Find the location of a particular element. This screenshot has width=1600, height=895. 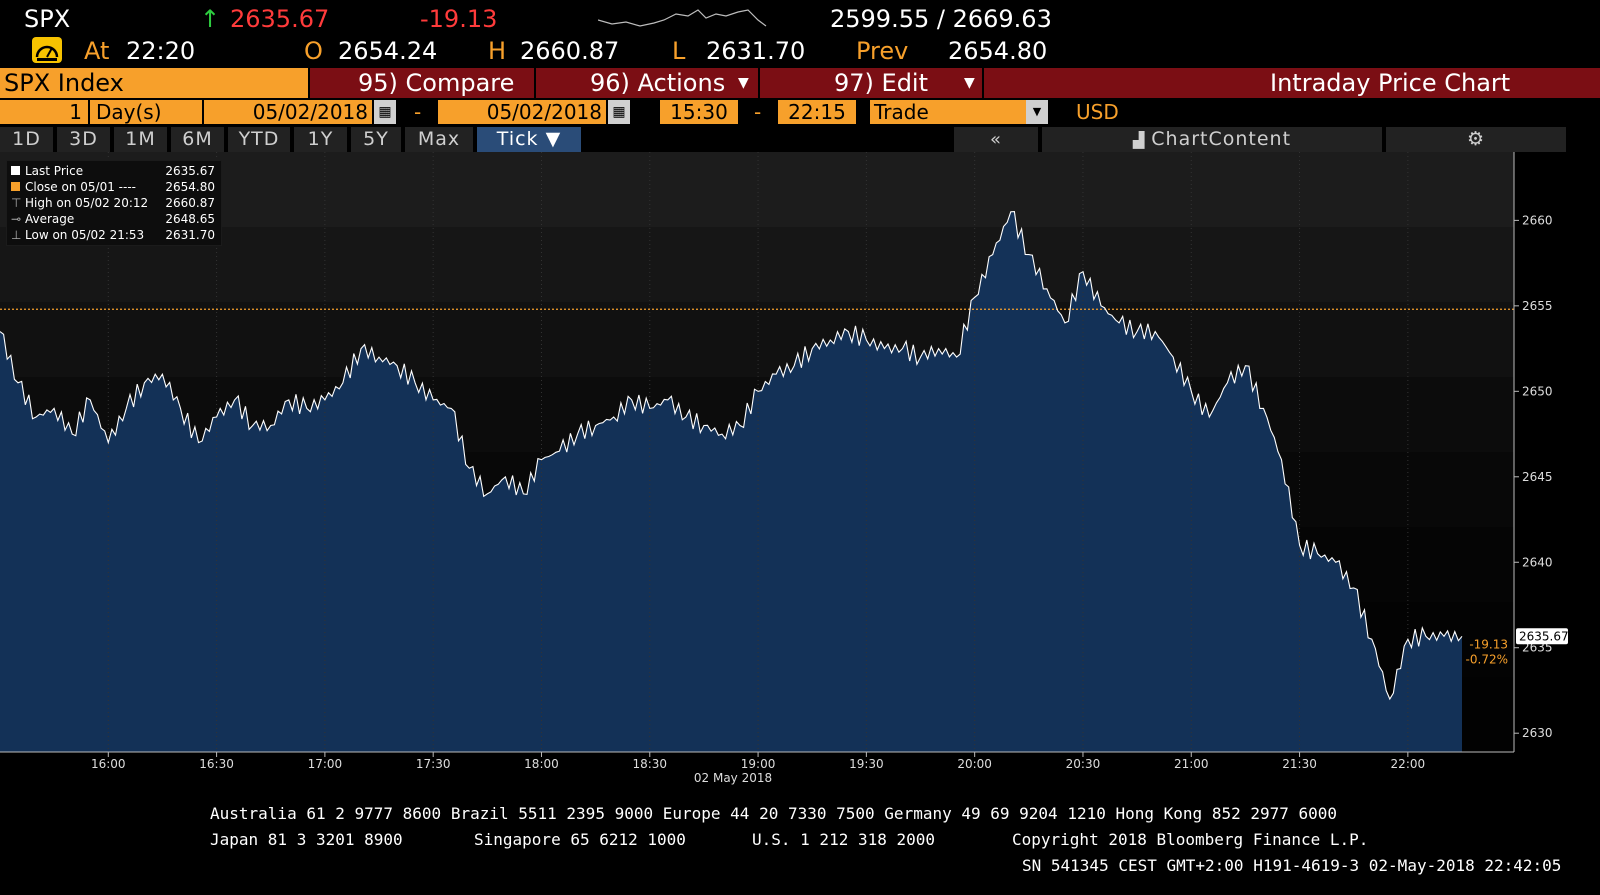

change-annotation: -19.13 is located at coordinates (1488, 644).